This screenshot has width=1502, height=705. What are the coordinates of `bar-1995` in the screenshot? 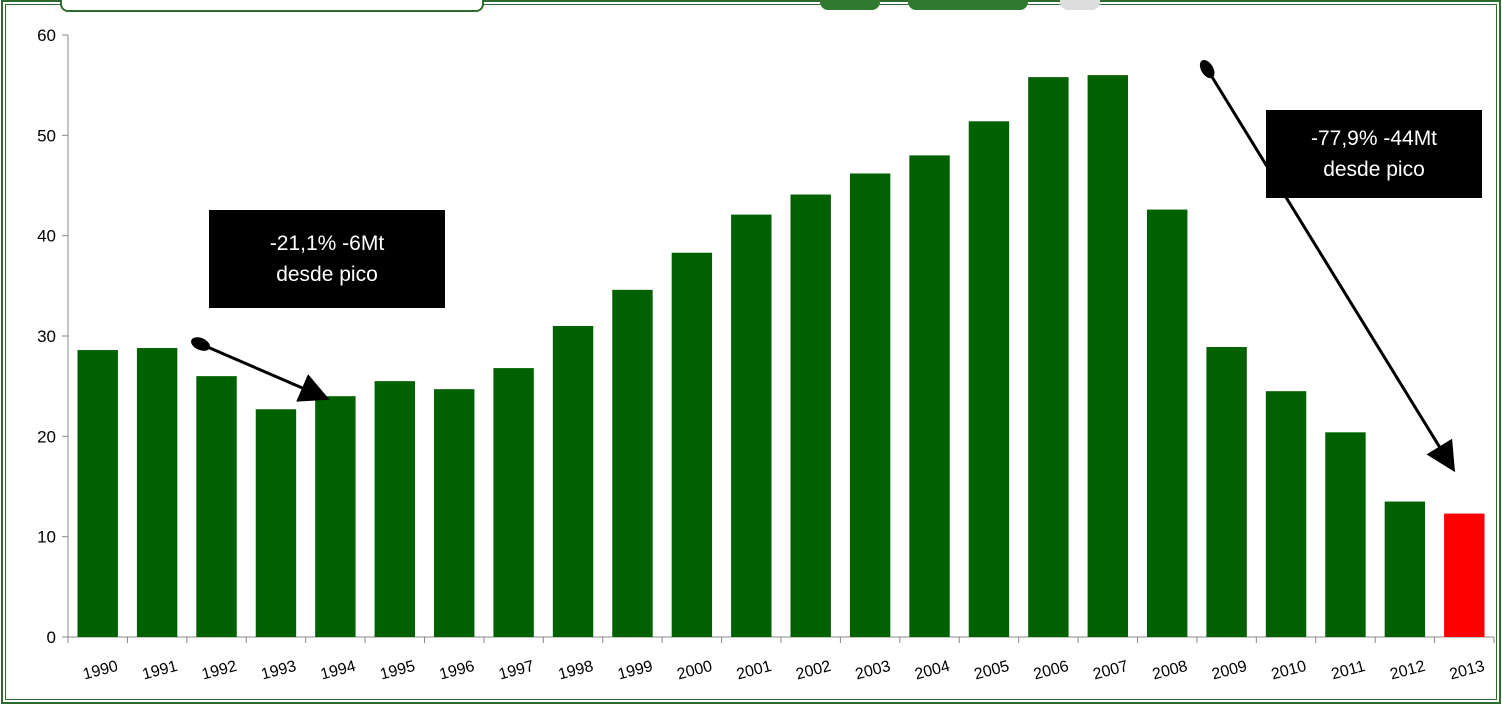 It's located at (394, 509).